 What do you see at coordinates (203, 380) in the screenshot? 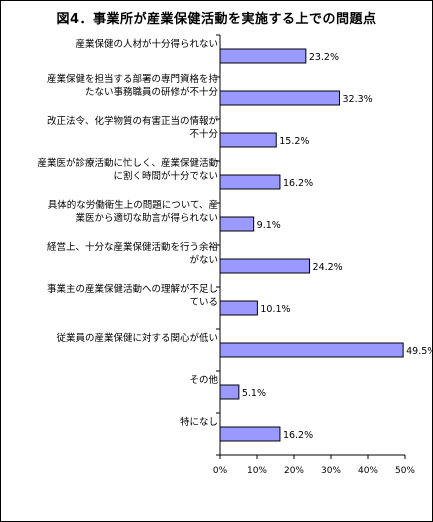
I see `category-label: その他` at bounding box center [203, 380].